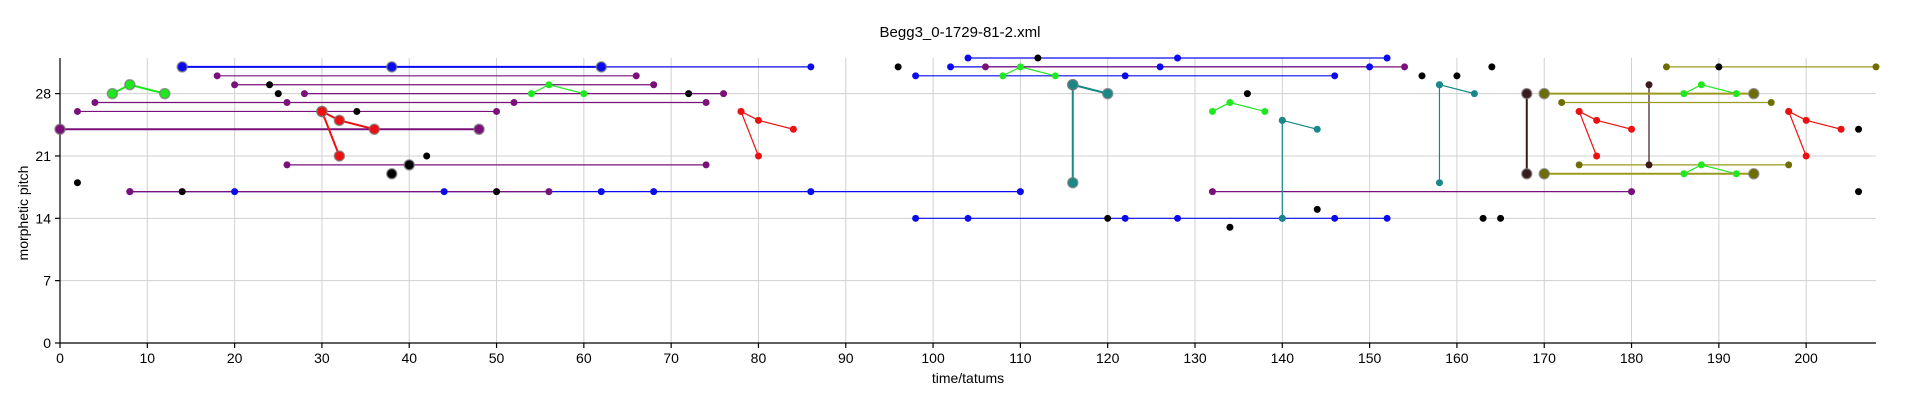 The width and height of the screenshot is (1920, 401). Describe the element at coordinates (235, 358) in the screenshot. I see `x-tick-label: 20` at that location.